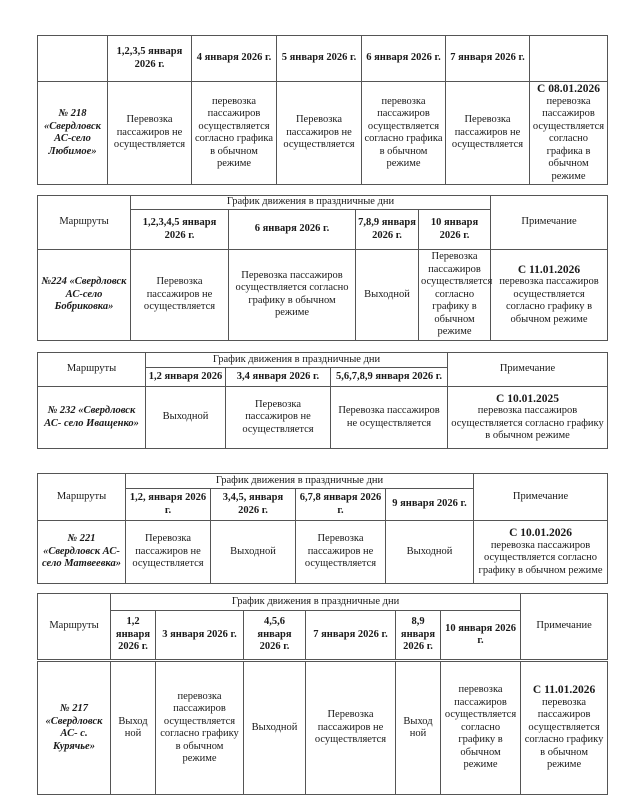 The height and width of the screenshot is (800, 618). Describe the element at coordinates (253, 504) in the screenshot. I see `date-column-header: 3,4,5, января 2026 г.` at that location.